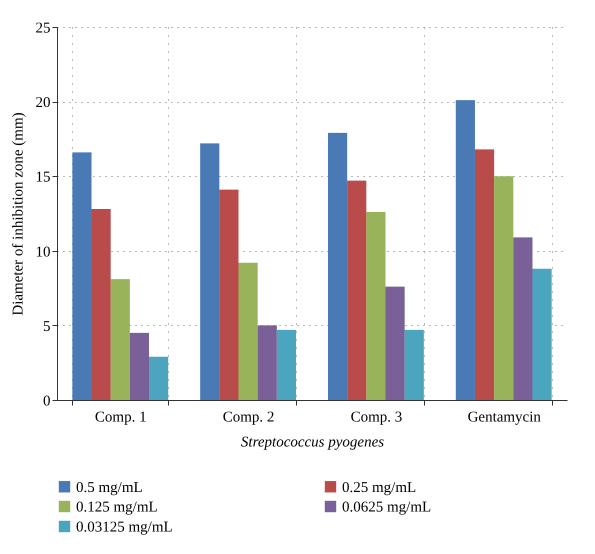 Image resolution: width=595 pixels, height=554 pixels. I want to click on legend-label: 0.25 mg/mL, so click(379, 488).